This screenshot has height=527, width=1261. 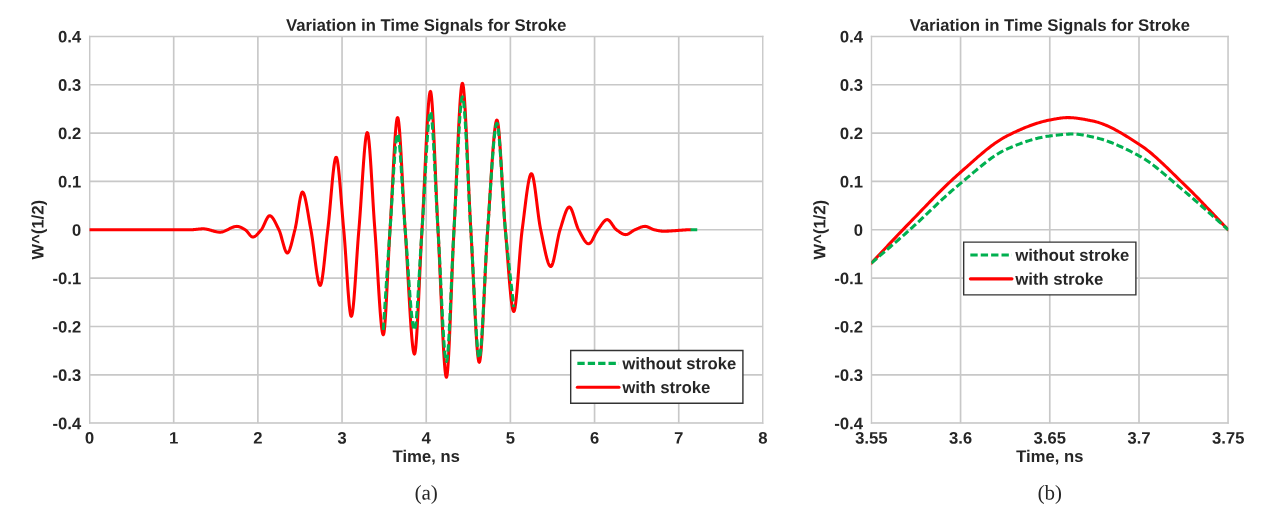 What do you see at coordinates (89, 437) in the screenshot?
I see `x-tick-label: 0` at bounding box center [89, 437].